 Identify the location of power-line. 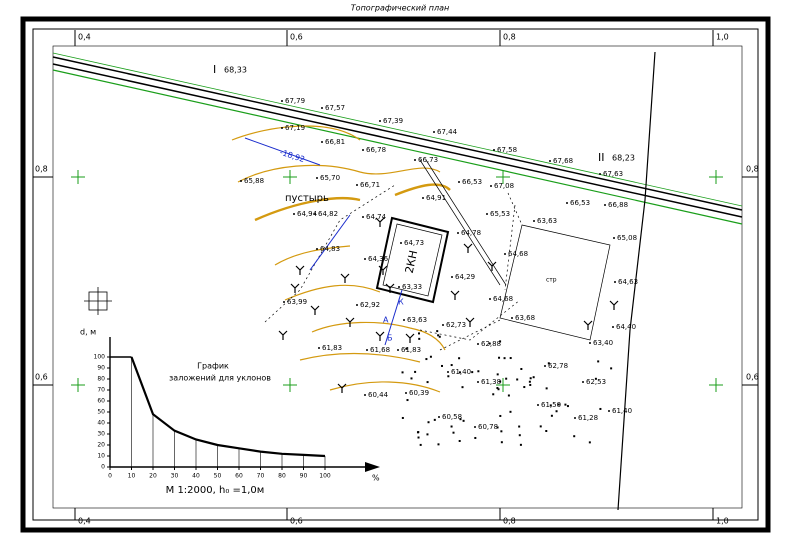
(636, 281).